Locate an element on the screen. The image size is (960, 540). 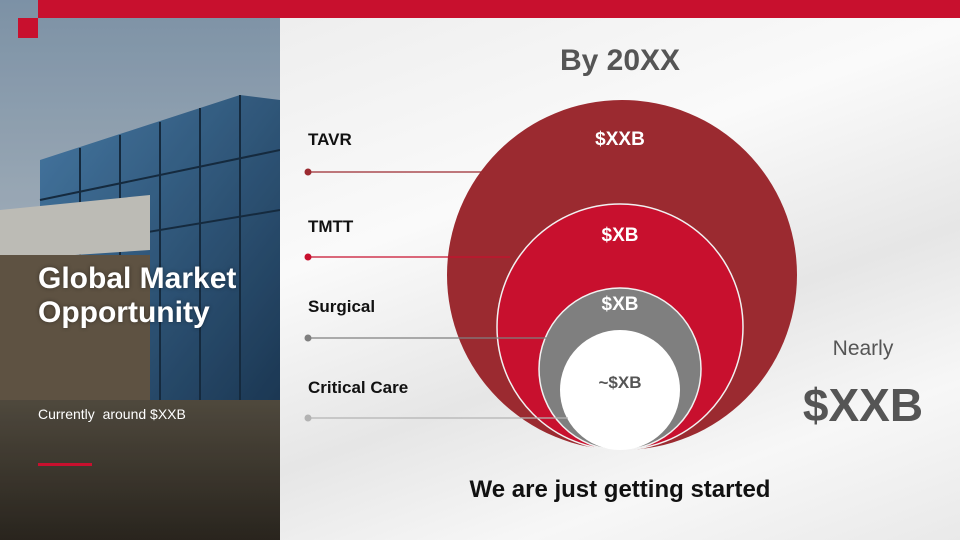
segment-value: $XXB is located at coordinates (620, 139).